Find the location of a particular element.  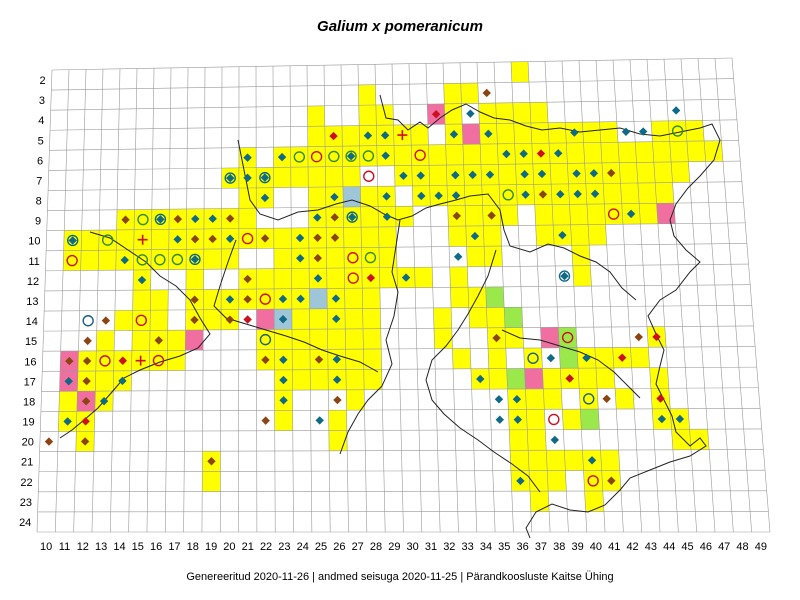

row-label: 12 is located at coordinates (33, 282).